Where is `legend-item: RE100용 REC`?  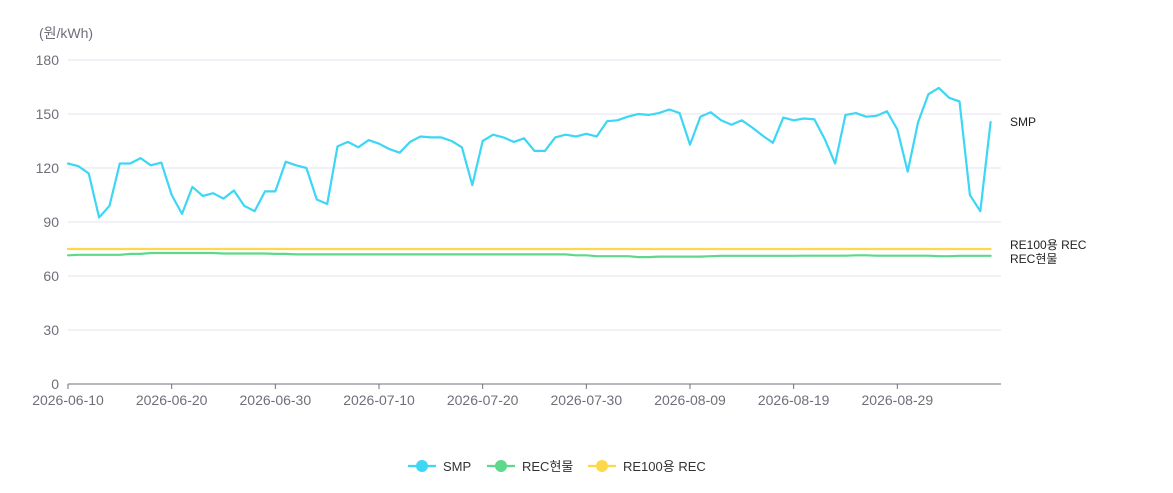 legend-item: RE100용 REC is located at coordinates (647, 466).